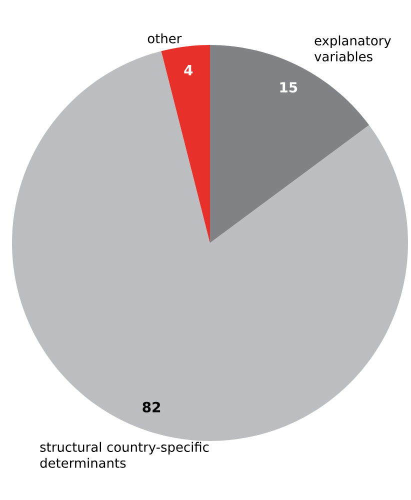 Image resolution: width=411 pixels, height=500 pixels. Describe the element at coordinates (151, 407) in the screenshot. I see `data-label: 82` at that location.